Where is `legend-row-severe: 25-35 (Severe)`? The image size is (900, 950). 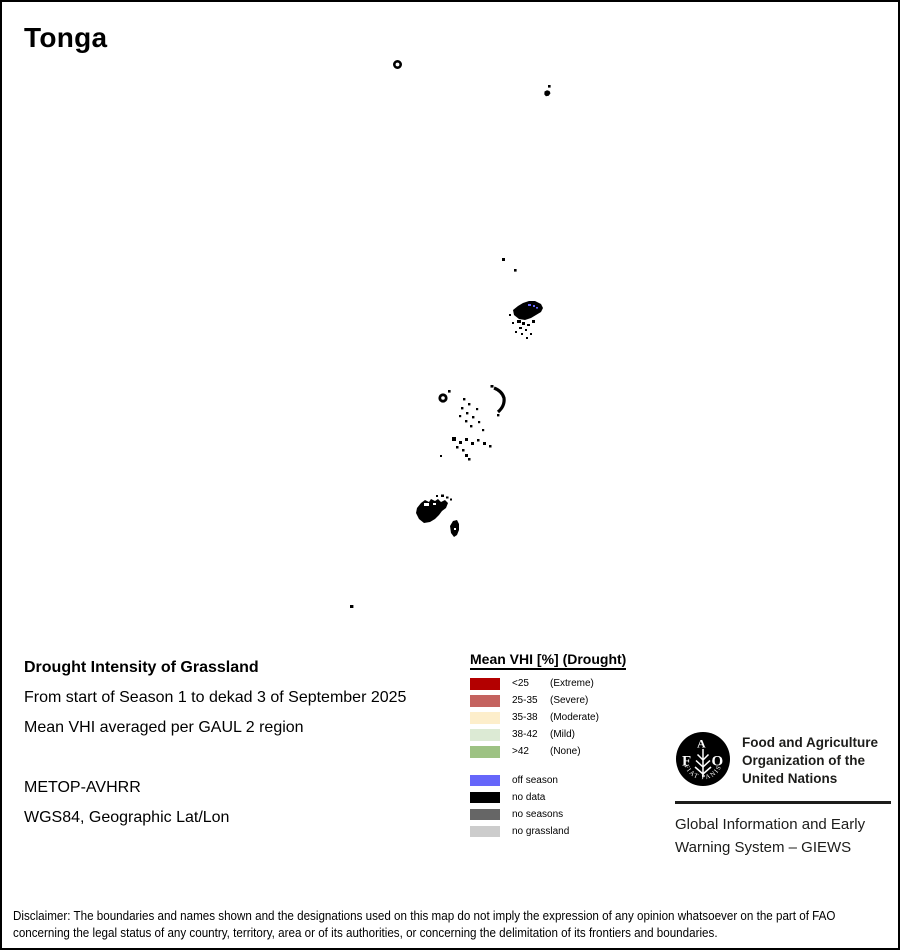 legend-row-severe: 25-35 (Severe) is located at coordinates (548, 700).